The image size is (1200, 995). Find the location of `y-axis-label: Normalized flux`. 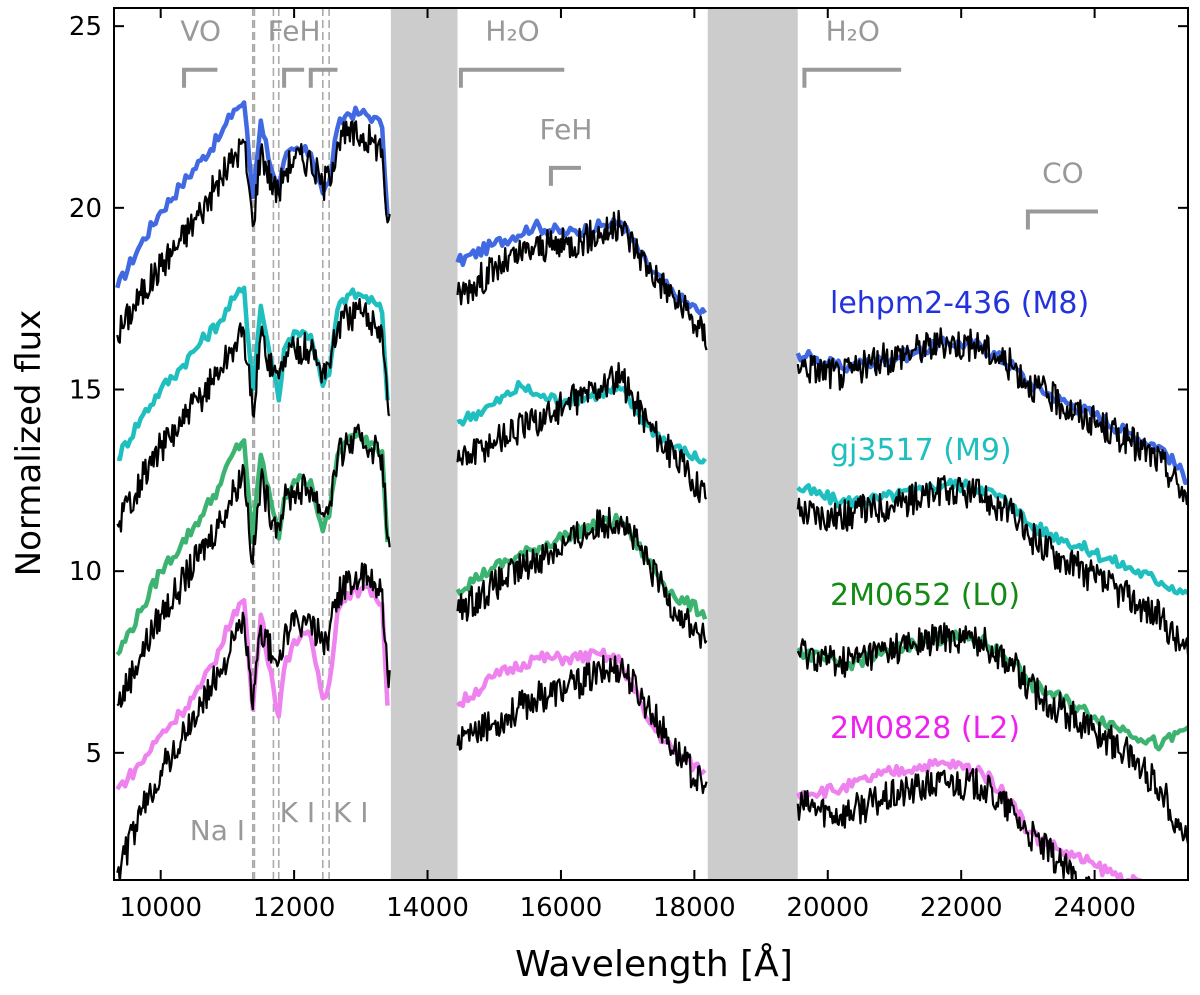

y-axis-label: Normalized flux is located at coordinates (29, 443).